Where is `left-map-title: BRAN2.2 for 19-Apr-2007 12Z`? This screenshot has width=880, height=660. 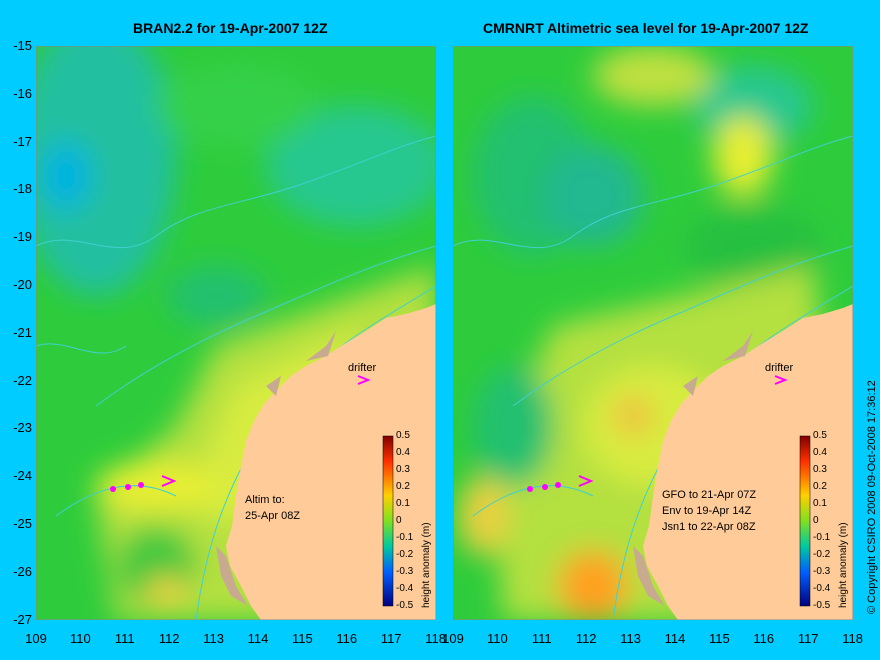
left-map-title: BRAN2.2 for 19-Apr-2007 12Z is located at coordinates (230, 28).